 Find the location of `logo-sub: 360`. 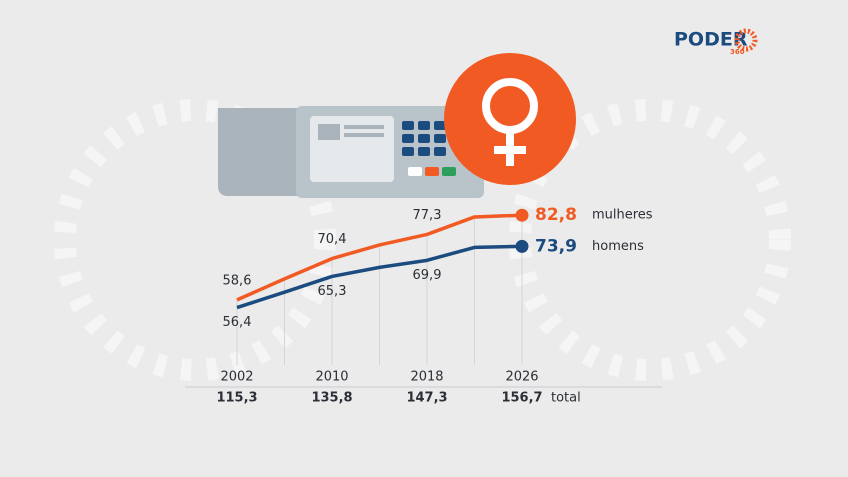

logo-sub: 360 is located at coordinates (737, 52).